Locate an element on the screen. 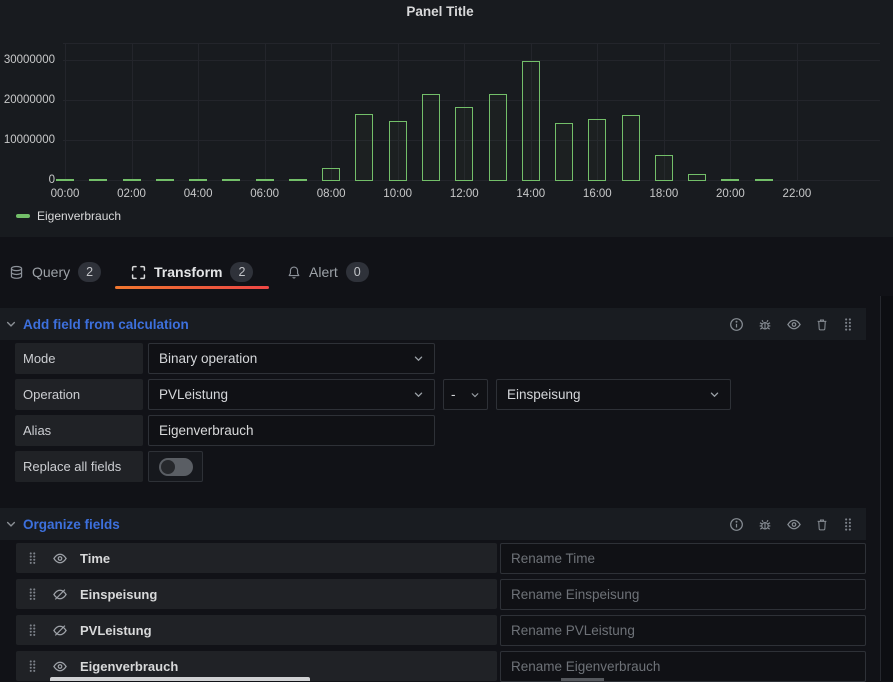 This screenshot has width=893, height=682. bar-09:00 is located at coordinates (364, 147).